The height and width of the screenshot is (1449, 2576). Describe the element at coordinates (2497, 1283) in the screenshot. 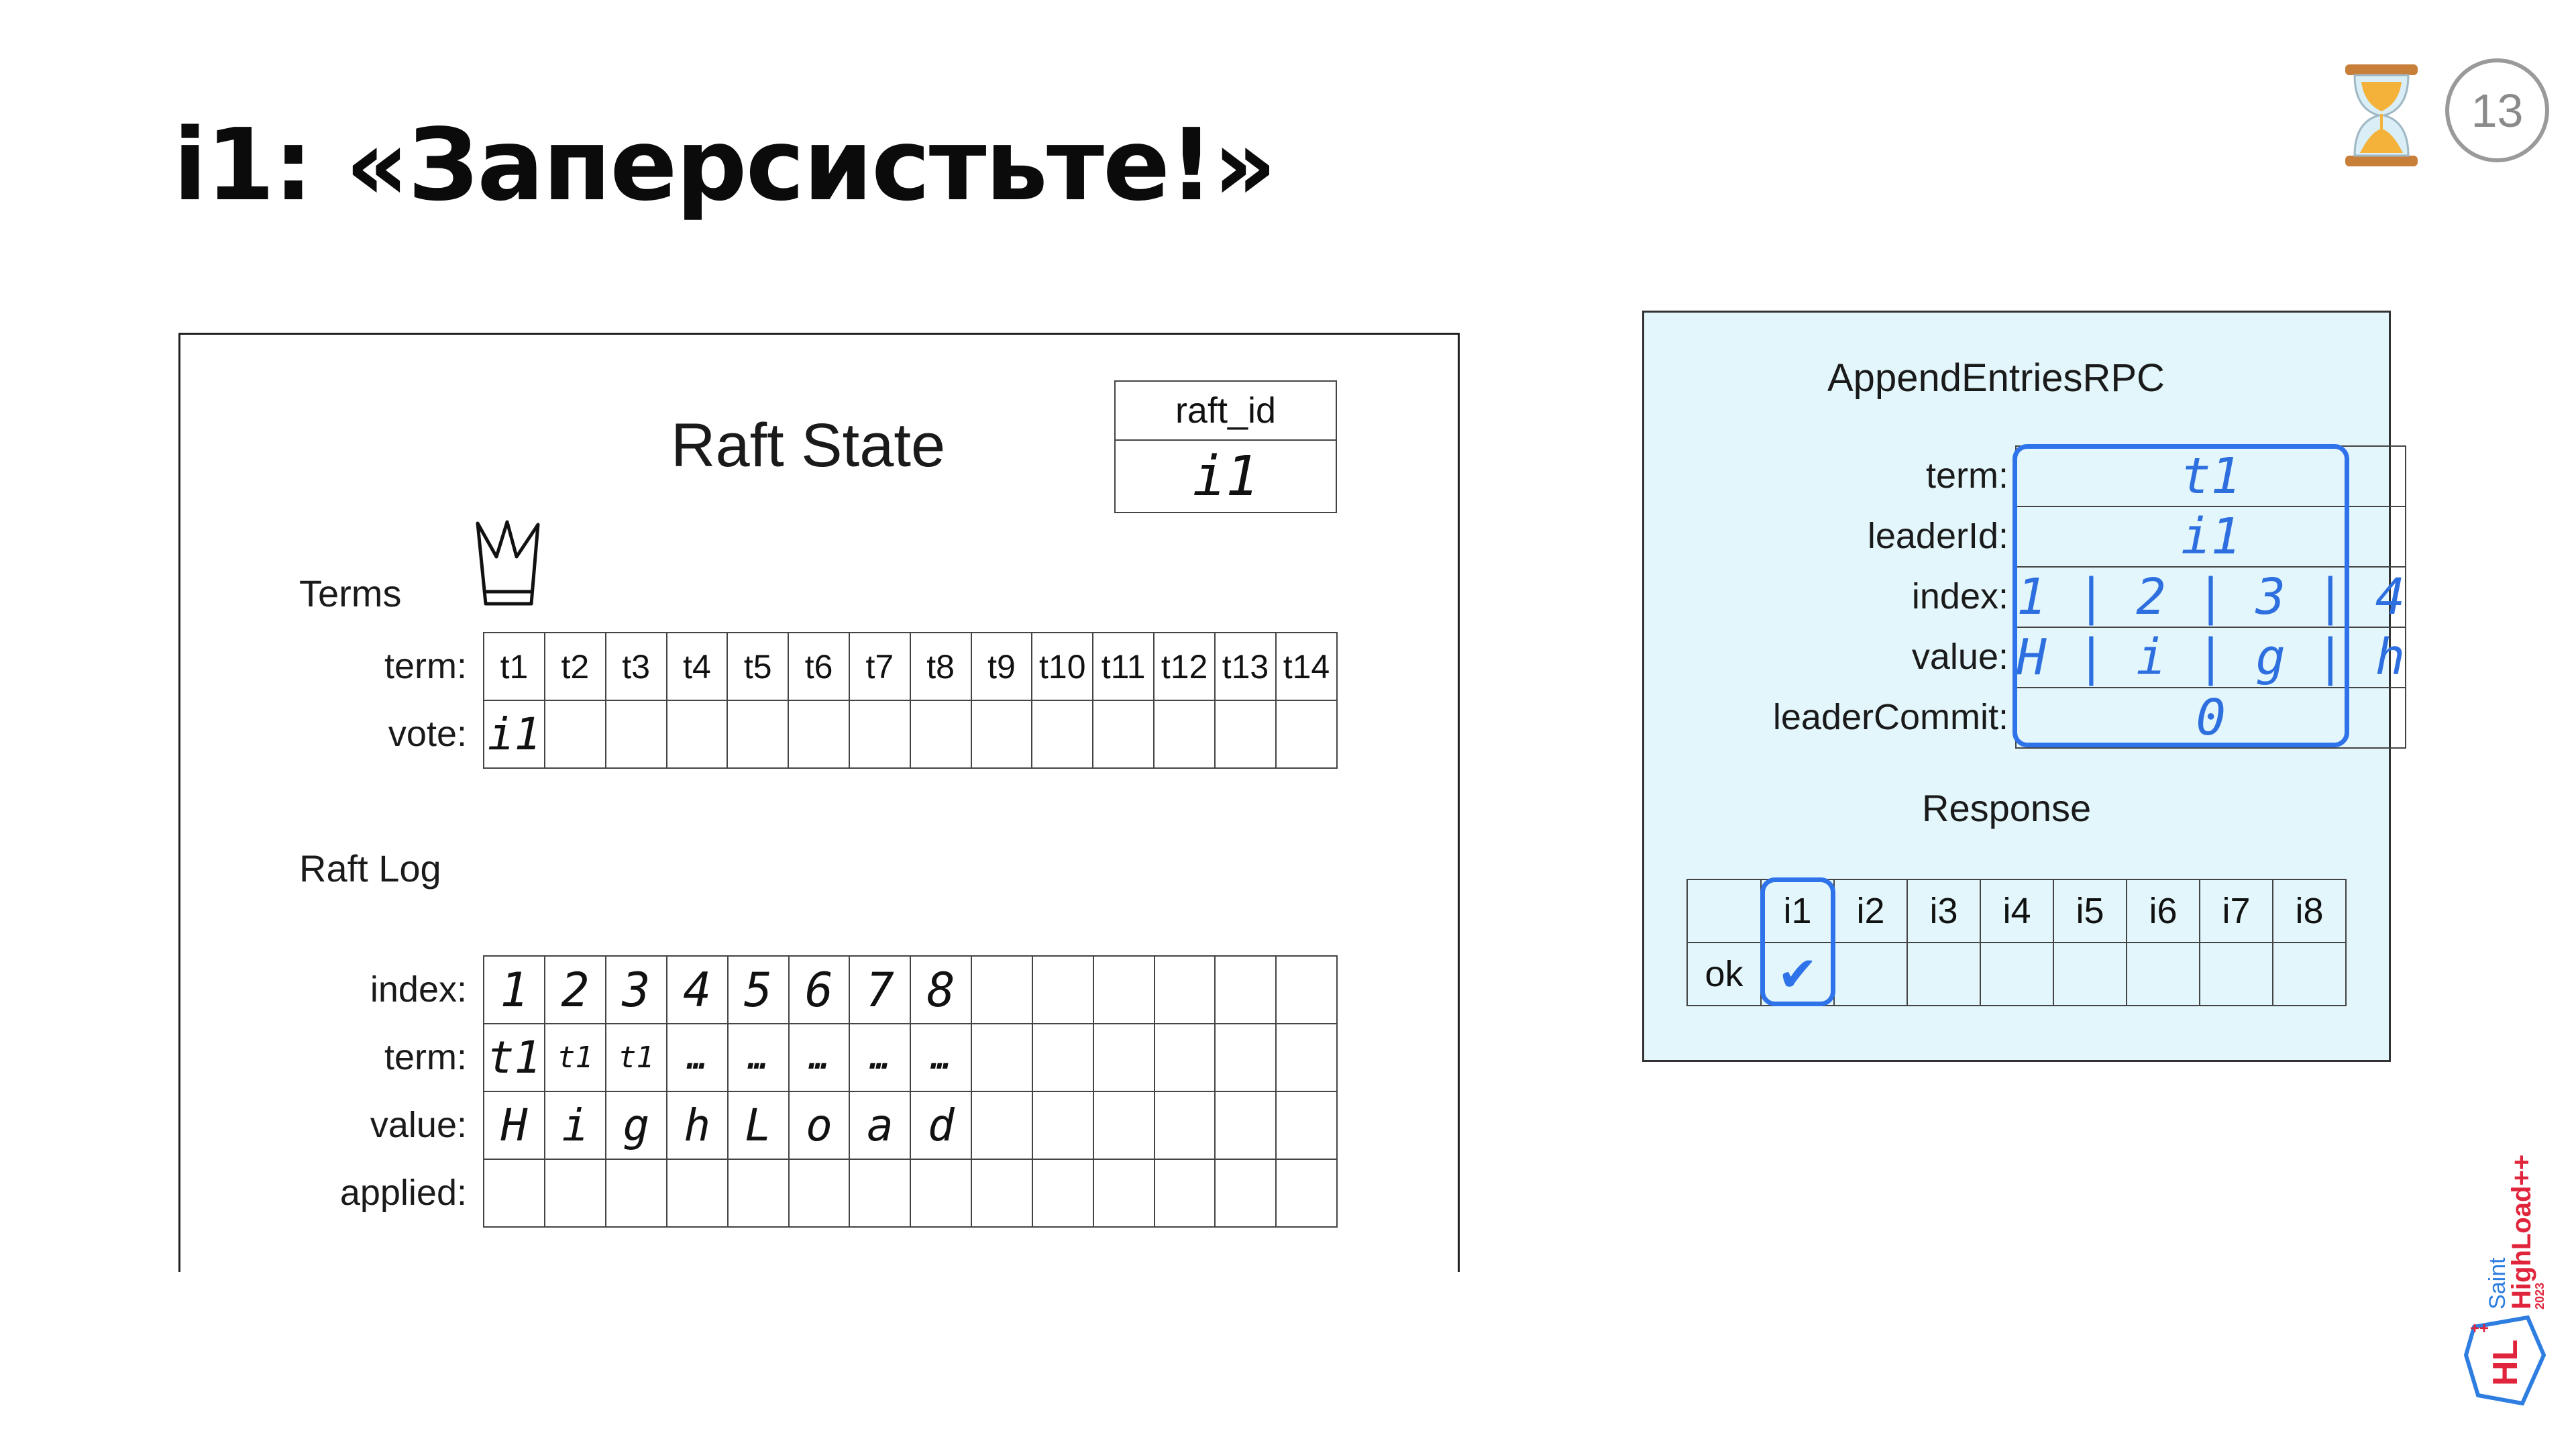

I see `logo-saint-text: Saint` at that location.